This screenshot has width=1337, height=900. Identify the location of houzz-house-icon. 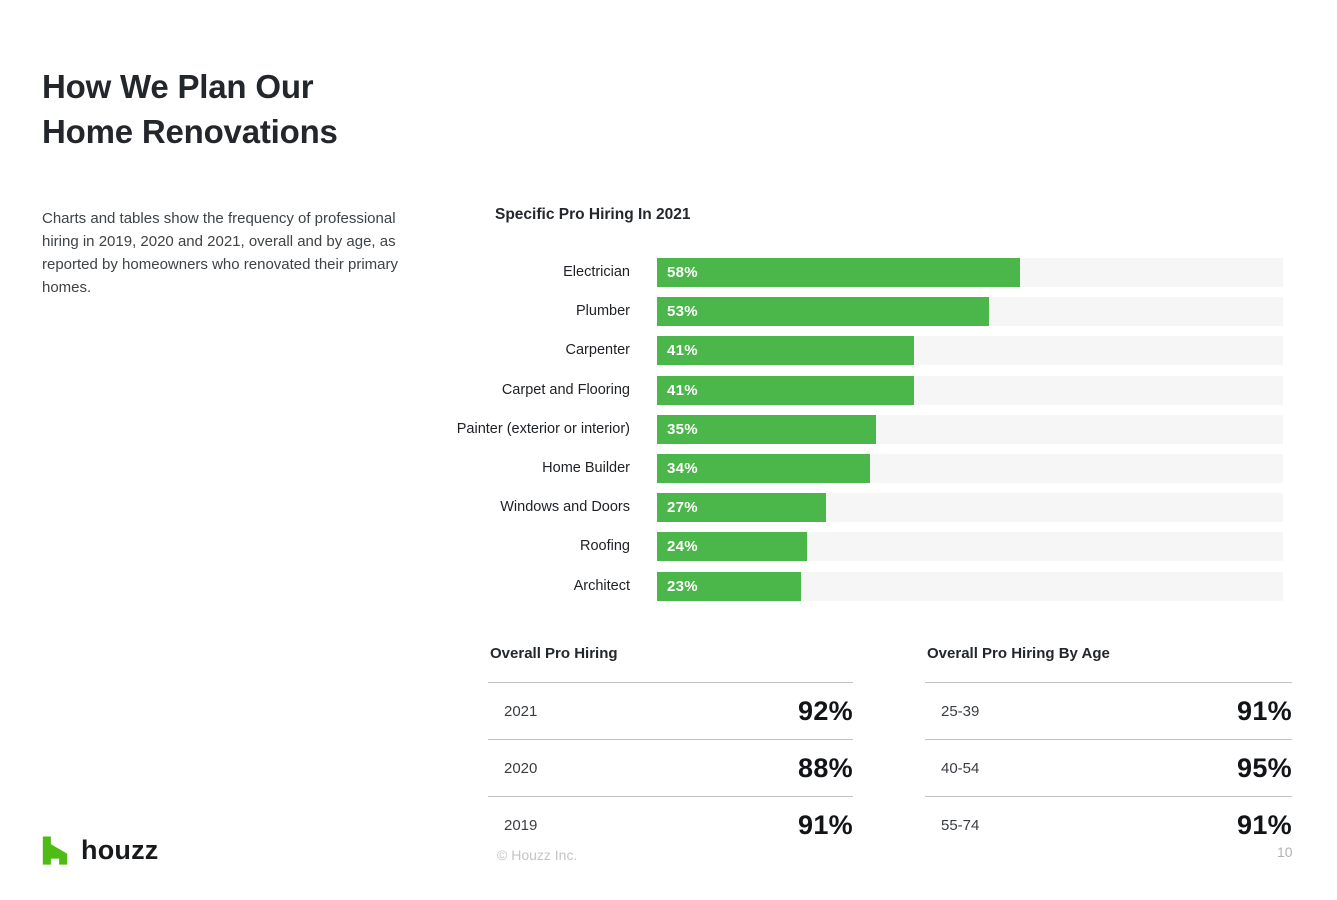
(55, 850).